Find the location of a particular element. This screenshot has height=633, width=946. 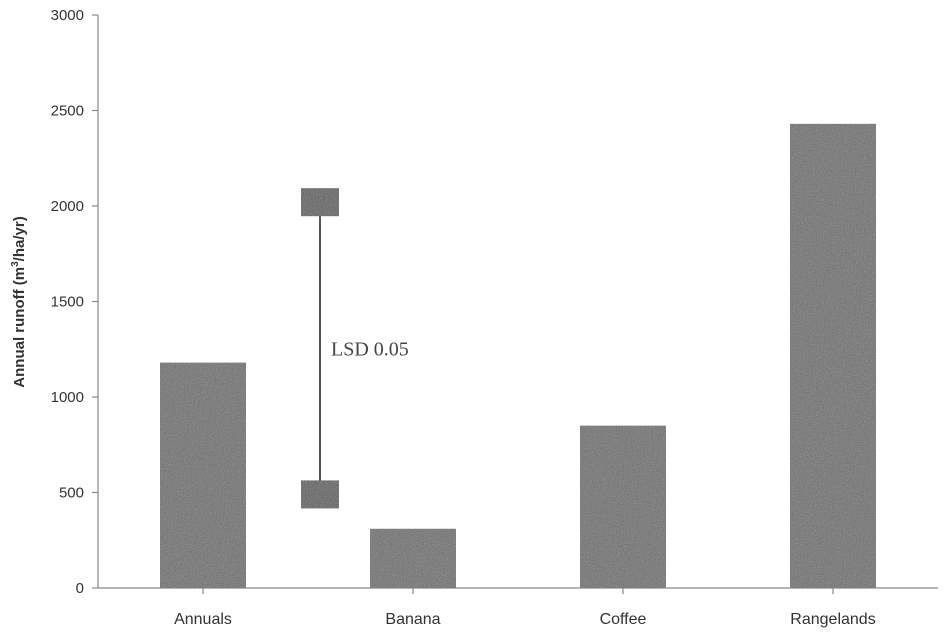

x-tick-label-annuals: Annuals is located at coordinates (203, 619).